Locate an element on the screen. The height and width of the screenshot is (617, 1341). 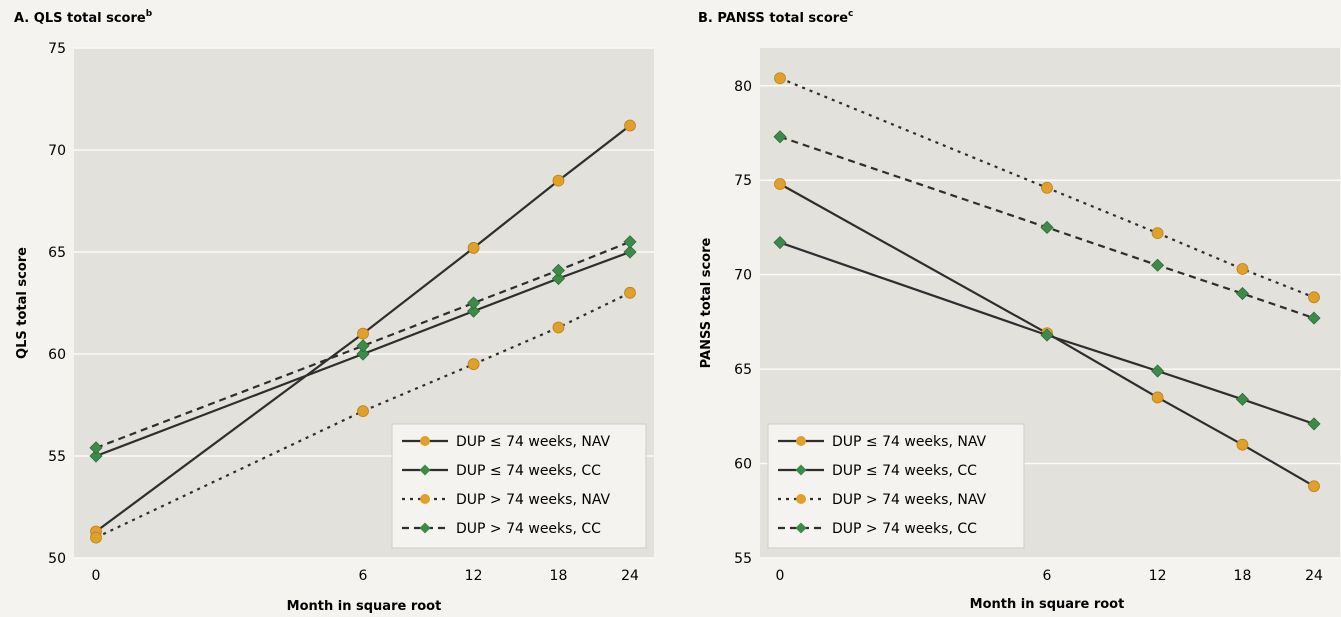
panel-a-x-tick-label: 24 is located at coordinates (630, 576).